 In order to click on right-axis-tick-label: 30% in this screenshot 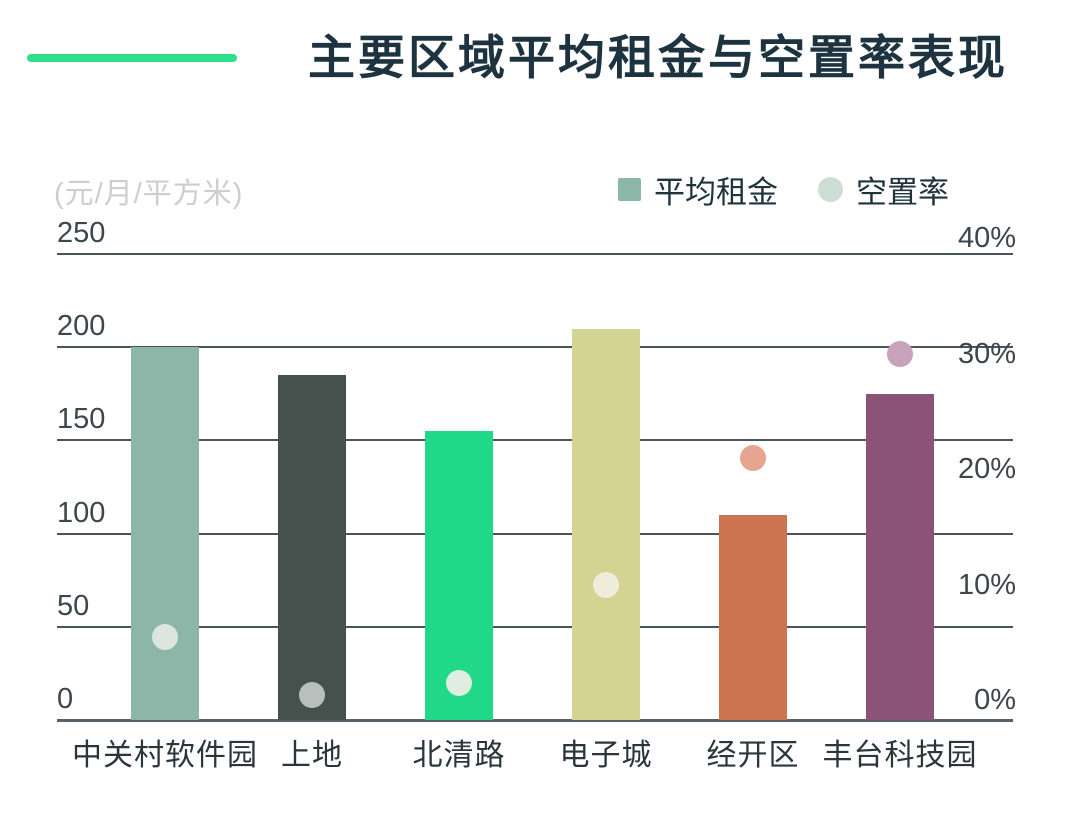, I will do `click(986, 353)`.